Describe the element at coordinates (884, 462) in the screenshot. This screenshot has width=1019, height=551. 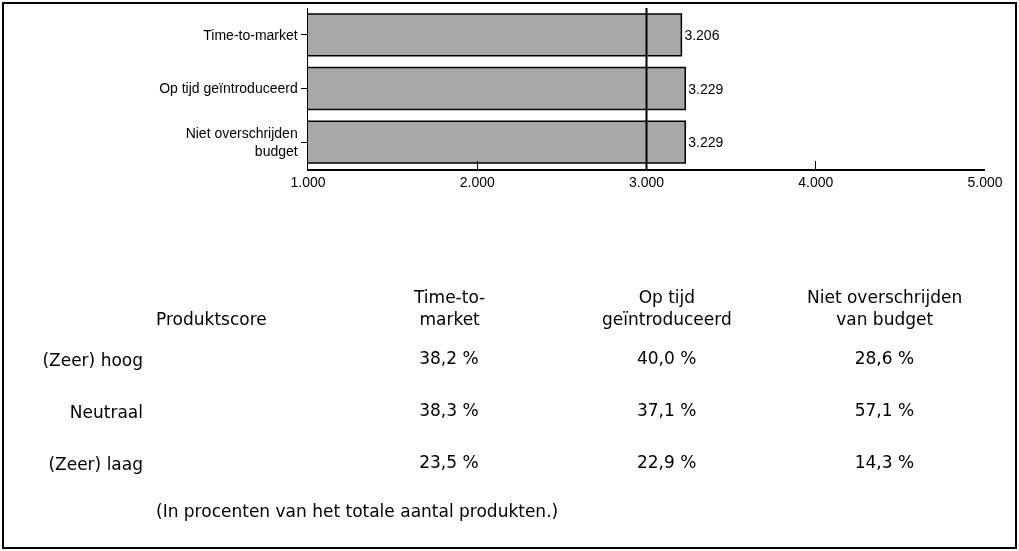
I see `text: 14,3 %` at that location.